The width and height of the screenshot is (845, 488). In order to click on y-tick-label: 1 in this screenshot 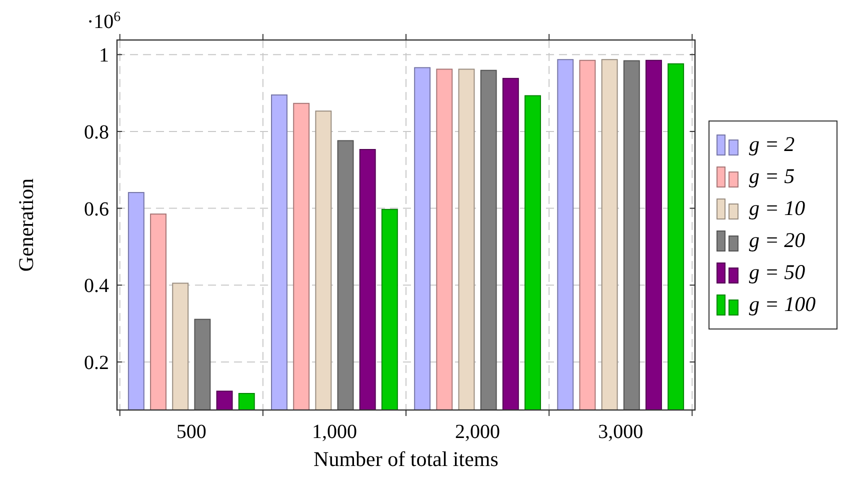, I will do `click(104, 55)`.